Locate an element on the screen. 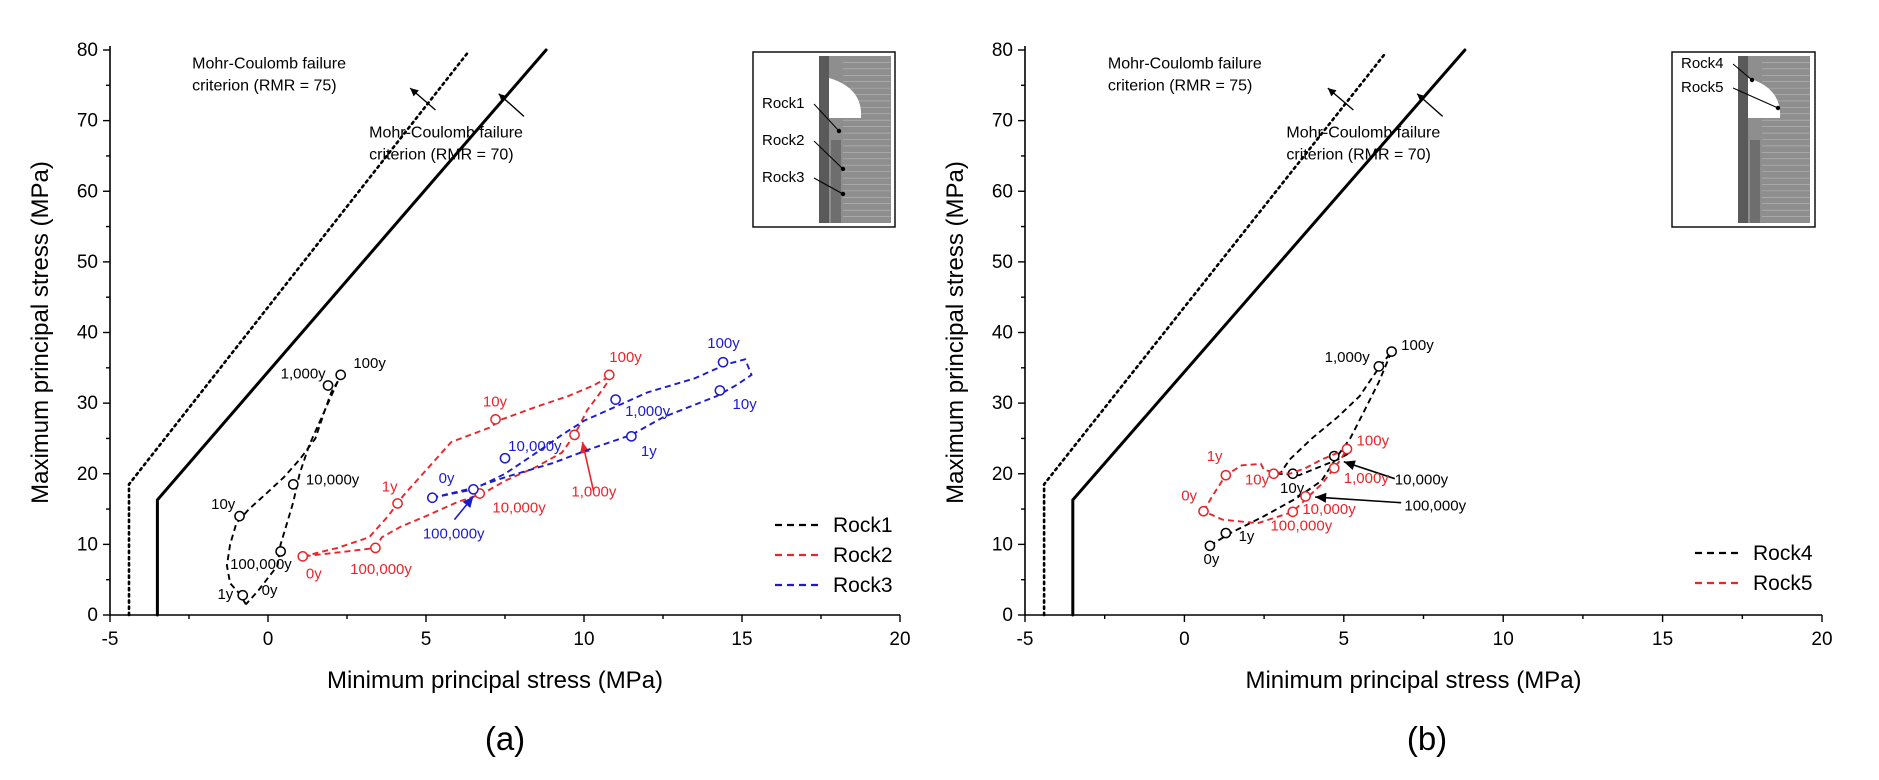 This screenshot has width=1879, height=780. legend-label-rock2: Rock2 is located at coordinates (863, 555).